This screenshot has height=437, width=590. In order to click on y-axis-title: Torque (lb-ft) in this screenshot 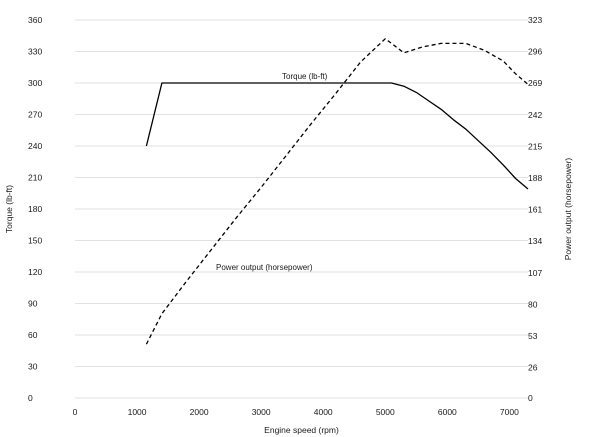, I will do `click(9, 209)`.